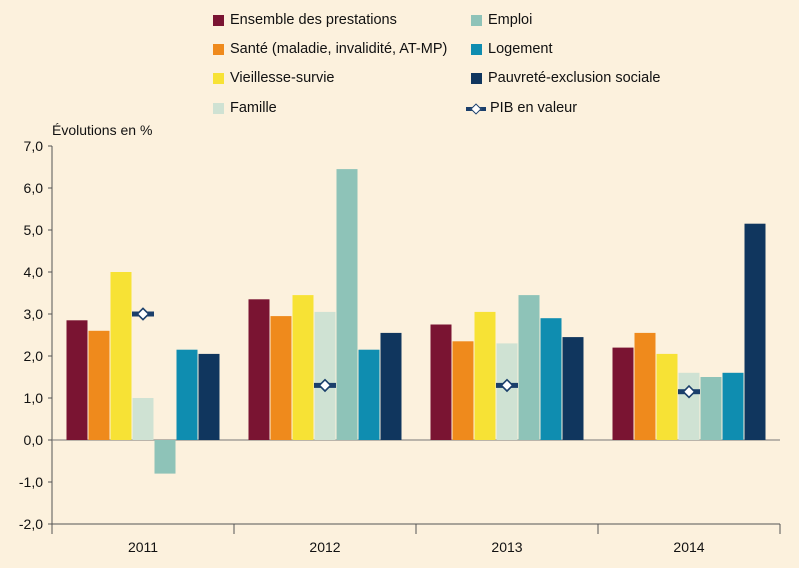 The image size is (799, 568). Describe the element at coordinates (143, 547) in the screenshot. I see `x-tick-label-2011: 2011` at that location.